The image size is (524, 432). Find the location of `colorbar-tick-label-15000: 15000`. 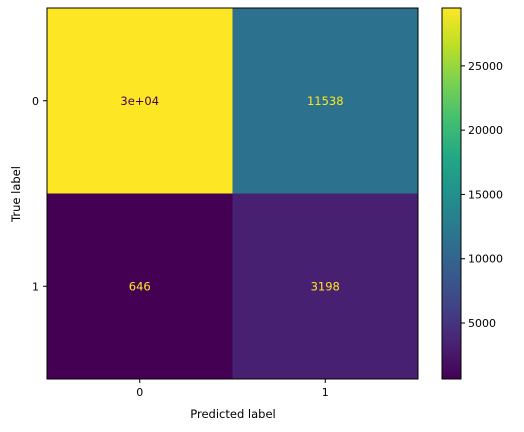

colorbar-tick-label-15000: 15000 is located at coordinates (485, 194).